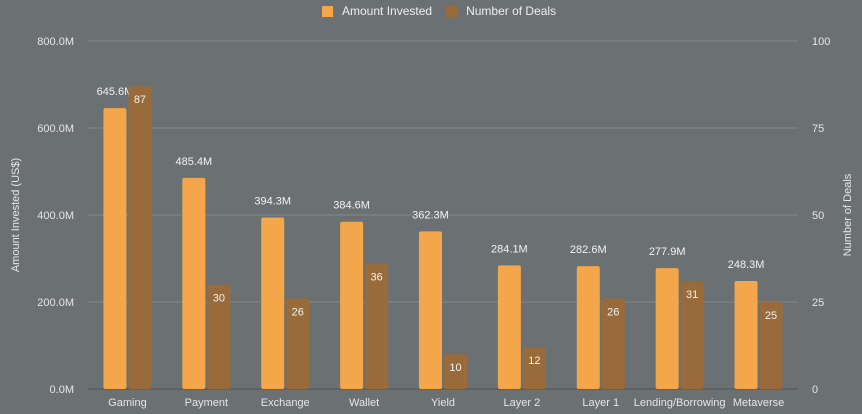 The image size is (862, 414). What do you see at coordinates (376, 278) in the screenshot?
I see `data-label-number-of-deals: 36` at bounding box center [376, 278].